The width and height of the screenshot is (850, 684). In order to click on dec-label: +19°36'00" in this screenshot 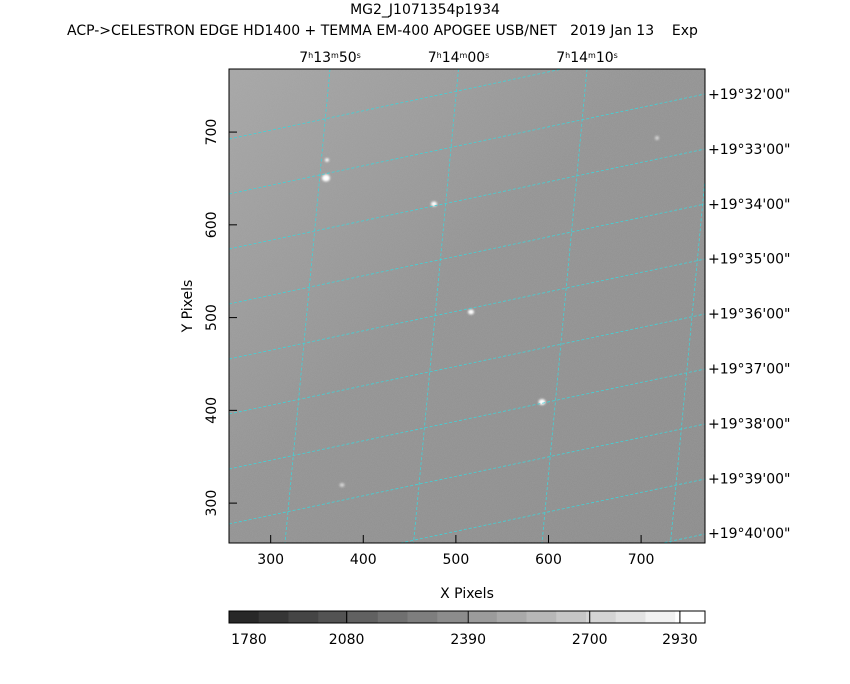, I will do `click(749, 315)`.